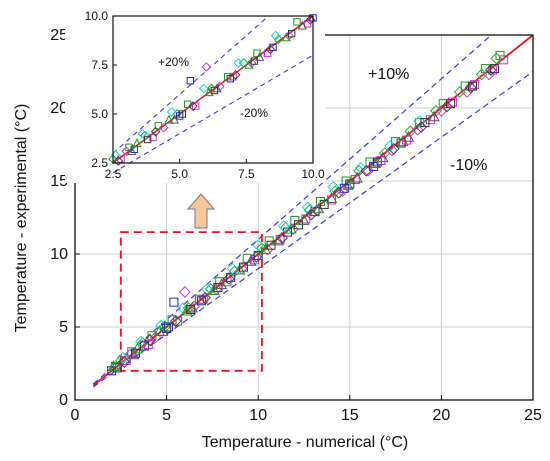  What do you see at coordinates (59, 35) in the screenshot?
I see `y-tick-label: 25` at bounding box center [59, 35].